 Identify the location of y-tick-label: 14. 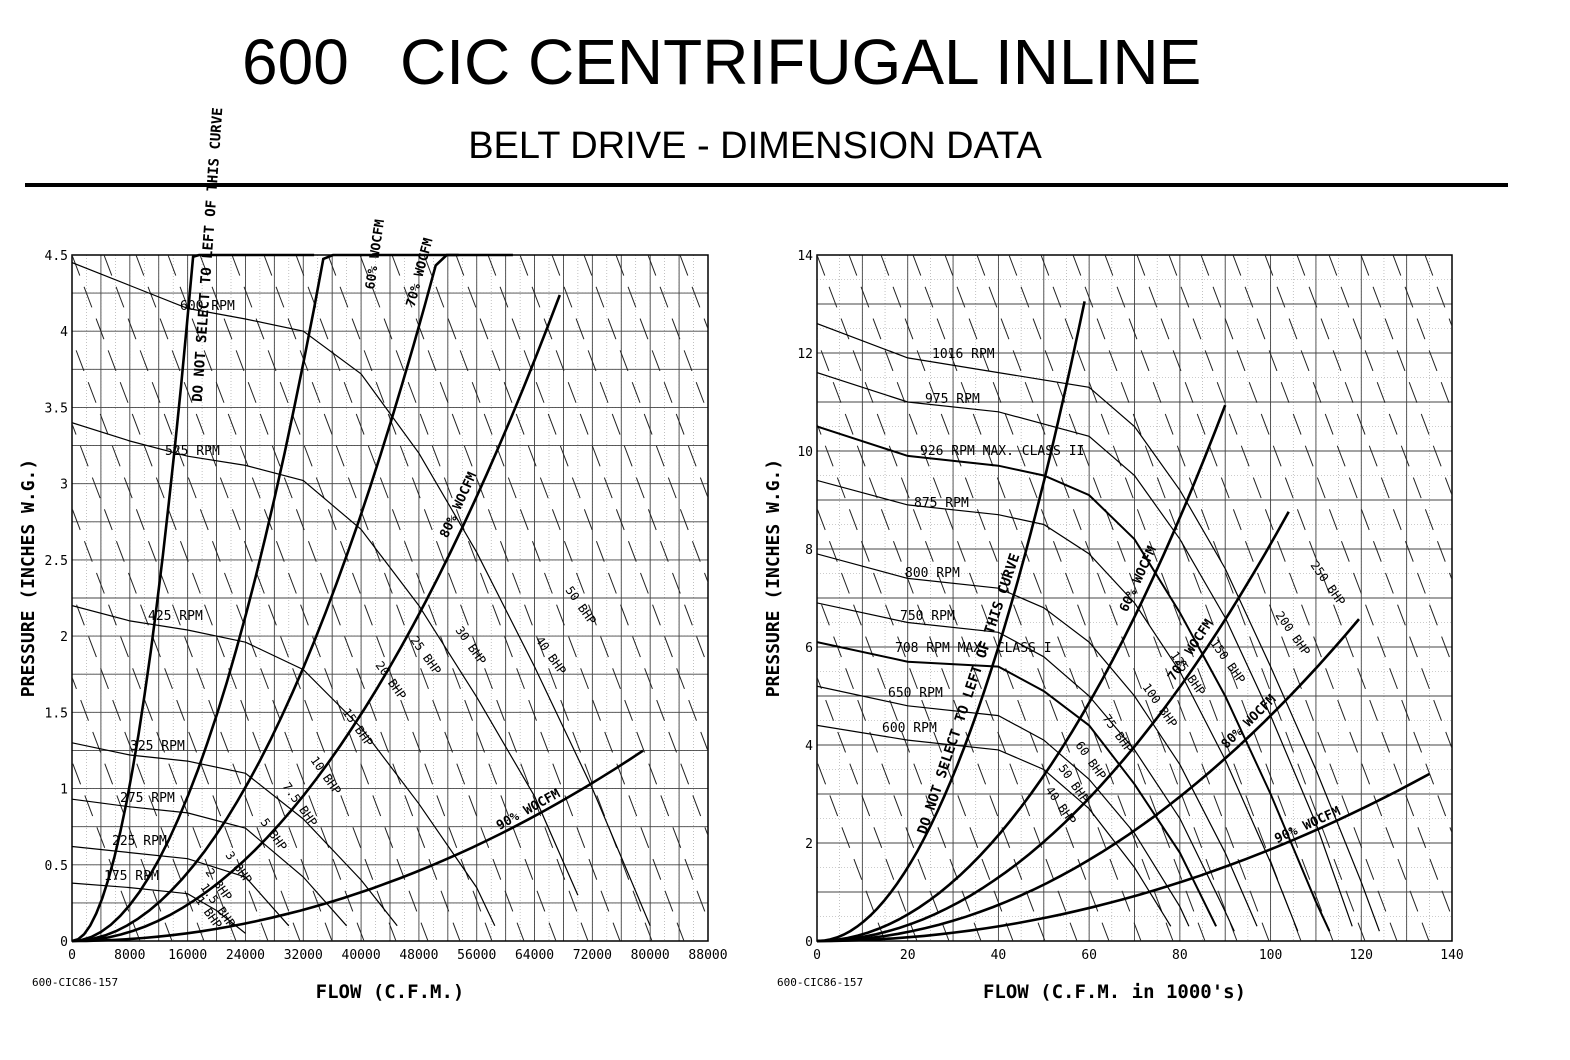
(805, 256).